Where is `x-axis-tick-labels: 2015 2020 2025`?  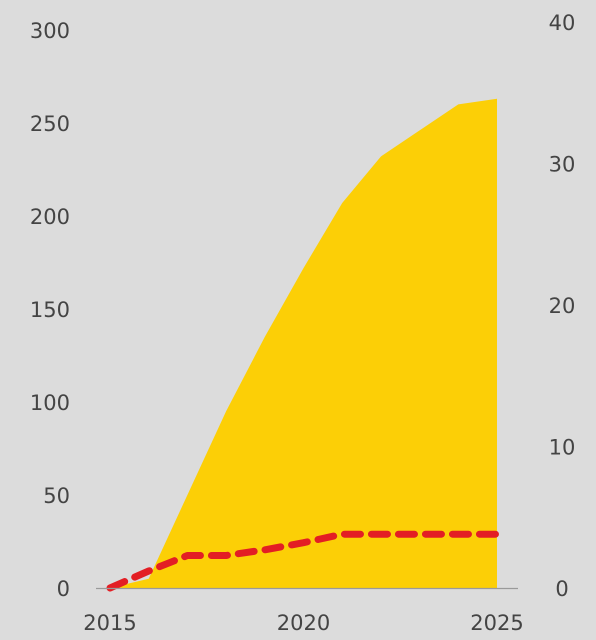
x-axis-tick-labels: 2015 2020 2025 is located at coordinates (303, 623).